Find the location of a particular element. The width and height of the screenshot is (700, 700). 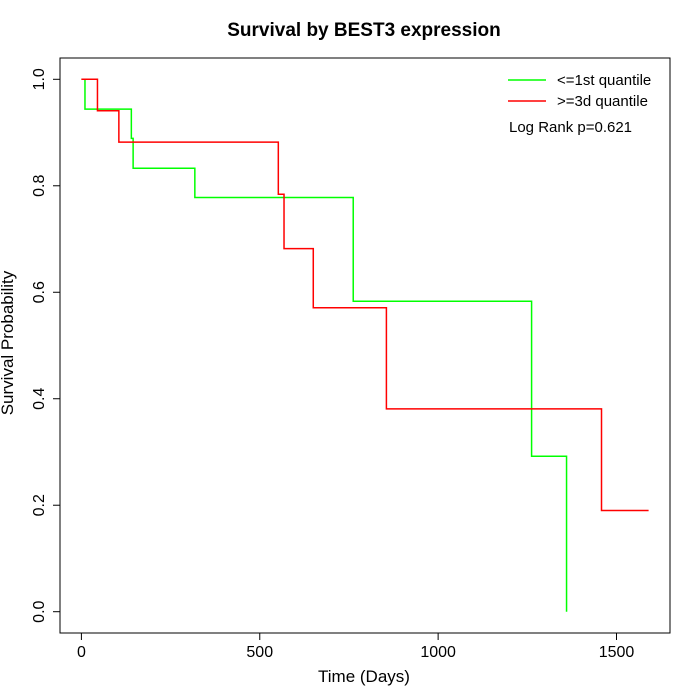

legend-label-low: <=1st quantile is located at coordinates (604, 80).